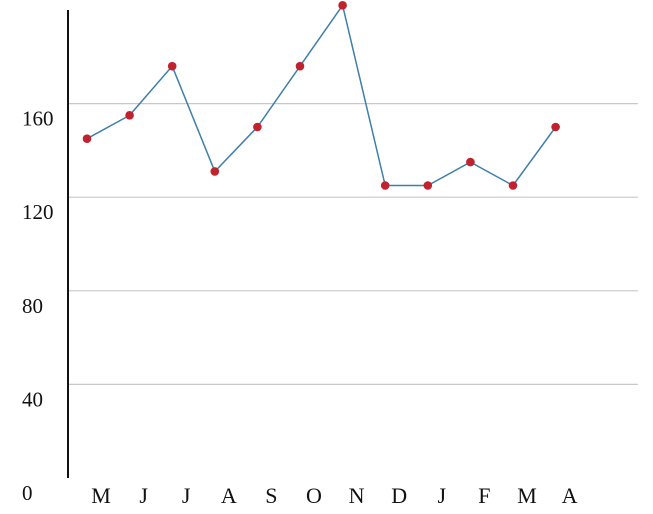  What do you see at coordinates (271, 495) in the screenshot?
I see `x-tick-label: S` at bounding box center [271, 495].